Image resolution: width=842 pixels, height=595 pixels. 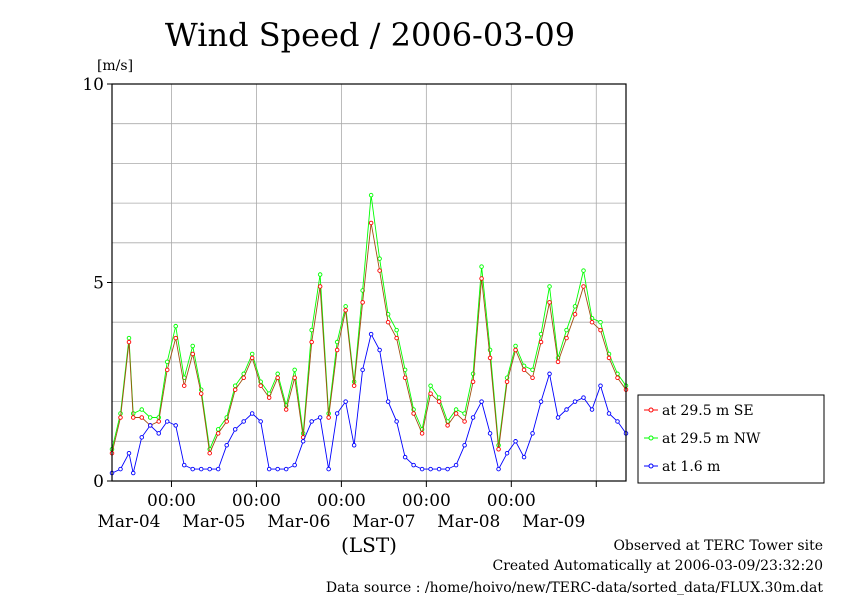 What do you see at coordinates (115, 66) in the screenshot?
I see `y-axis-unit: [m/s]` at bounding box center [115, 66].